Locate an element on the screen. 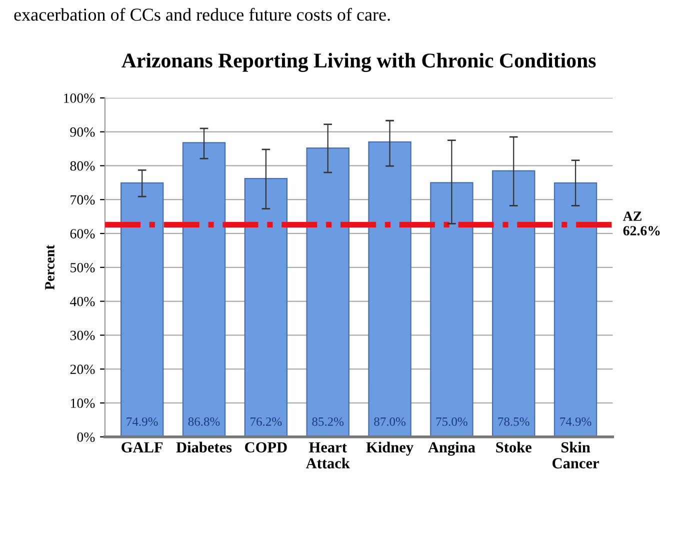 The height and width of the screenshot is (538, 677). x-tick-label: Diabetes is located at coordinates (204, 447).